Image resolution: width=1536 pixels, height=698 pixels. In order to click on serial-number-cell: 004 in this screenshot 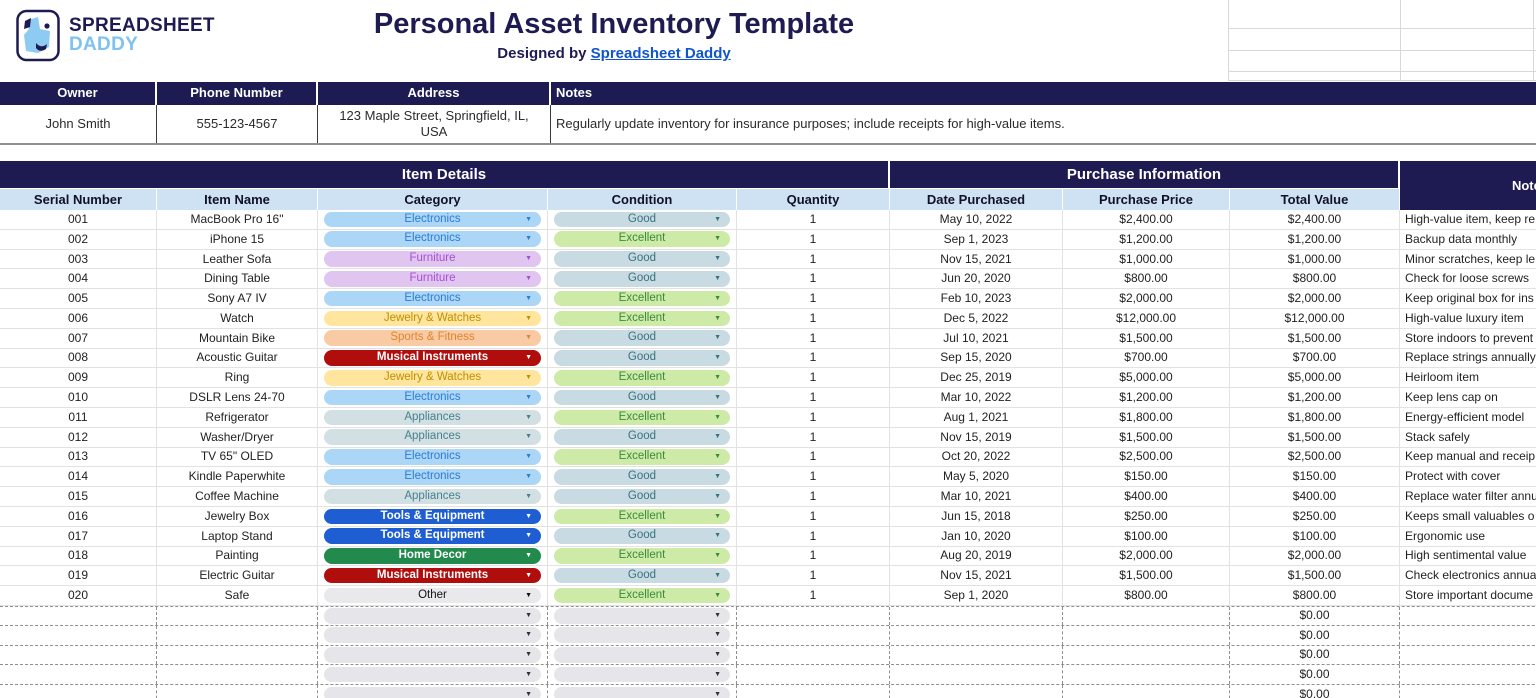, I will do `click(78, 279)`.